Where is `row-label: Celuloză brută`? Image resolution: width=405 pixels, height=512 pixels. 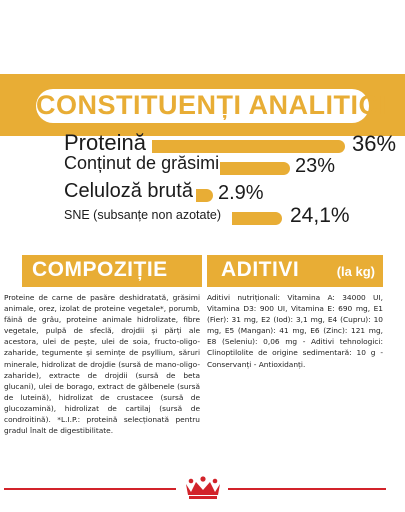
row-label: Celuloză brută is located at coordinates (128, 191).